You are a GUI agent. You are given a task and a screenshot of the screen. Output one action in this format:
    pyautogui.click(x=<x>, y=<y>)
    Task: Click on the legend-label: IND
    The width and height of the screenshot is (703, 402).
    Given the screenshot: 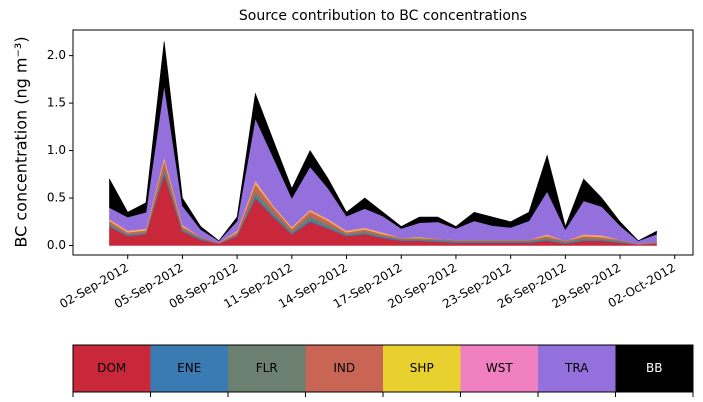 What is the action you would take?
    pyautogui.click(x=344, y=368)
    